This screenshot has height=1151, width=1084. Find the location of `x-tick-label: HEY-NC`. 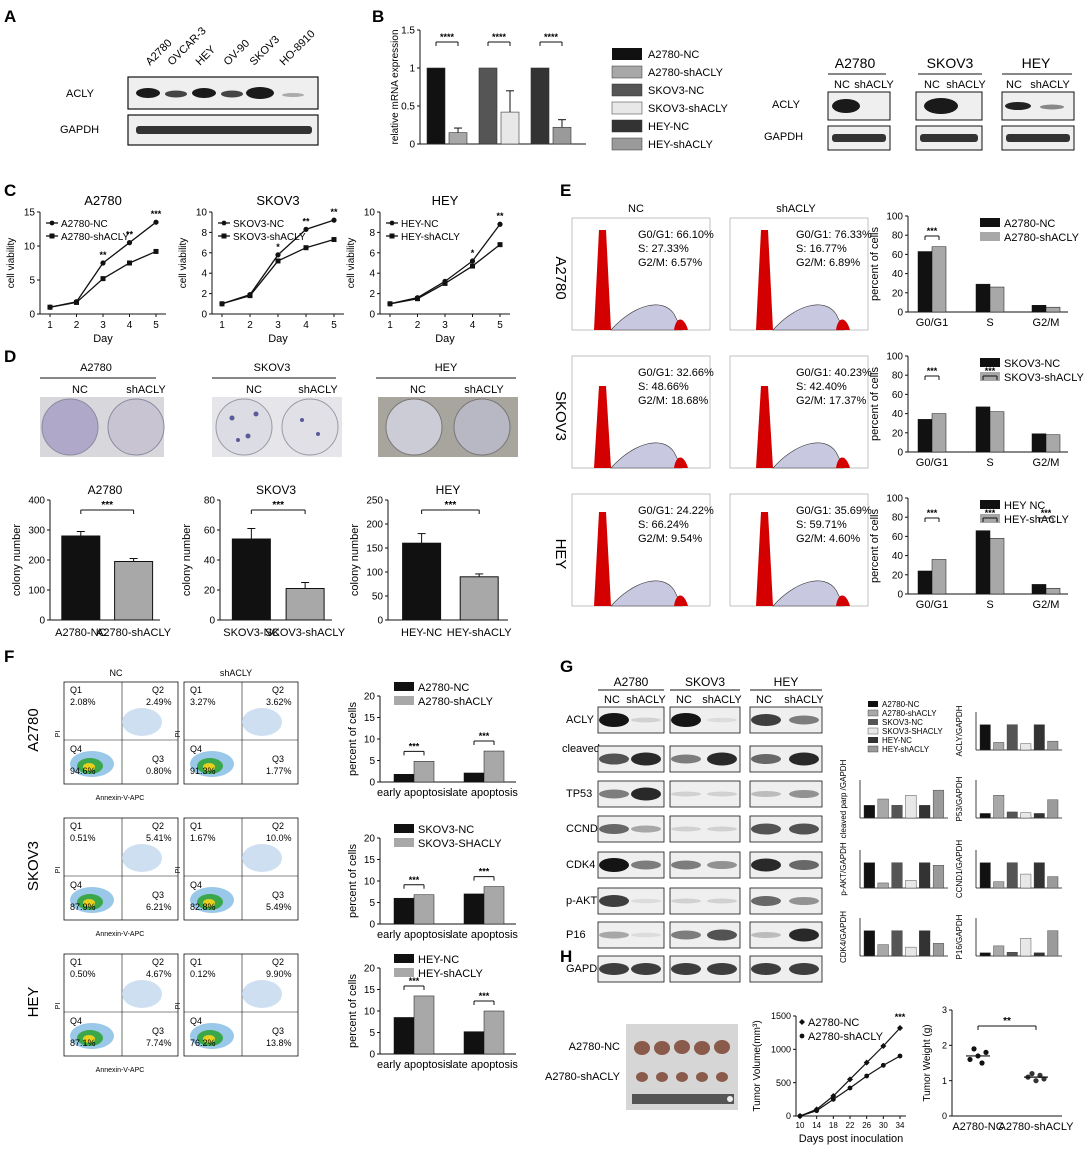

x-tick-label: HEY-NC is located at coordinates (421, 633).